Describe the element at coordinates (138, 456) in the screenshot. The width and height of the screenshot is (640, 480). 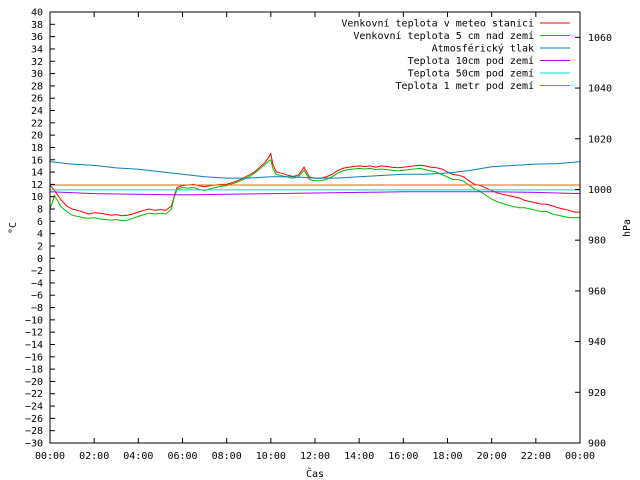
I see `x-tick-label: 04:00` at that location.